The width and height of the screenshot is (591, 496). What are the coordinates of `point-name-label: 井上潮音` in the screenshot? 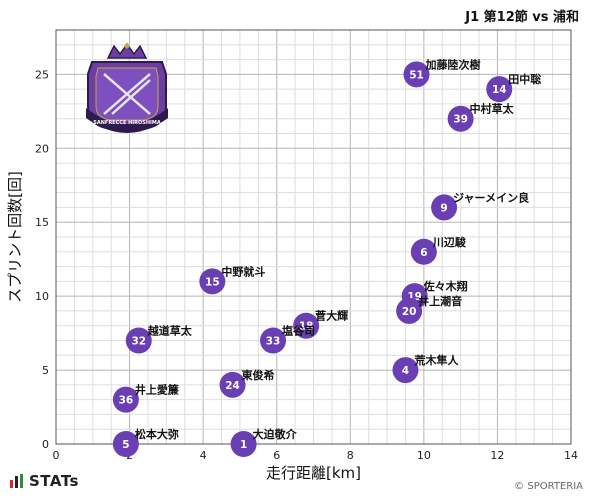 It's located at (440, 301).